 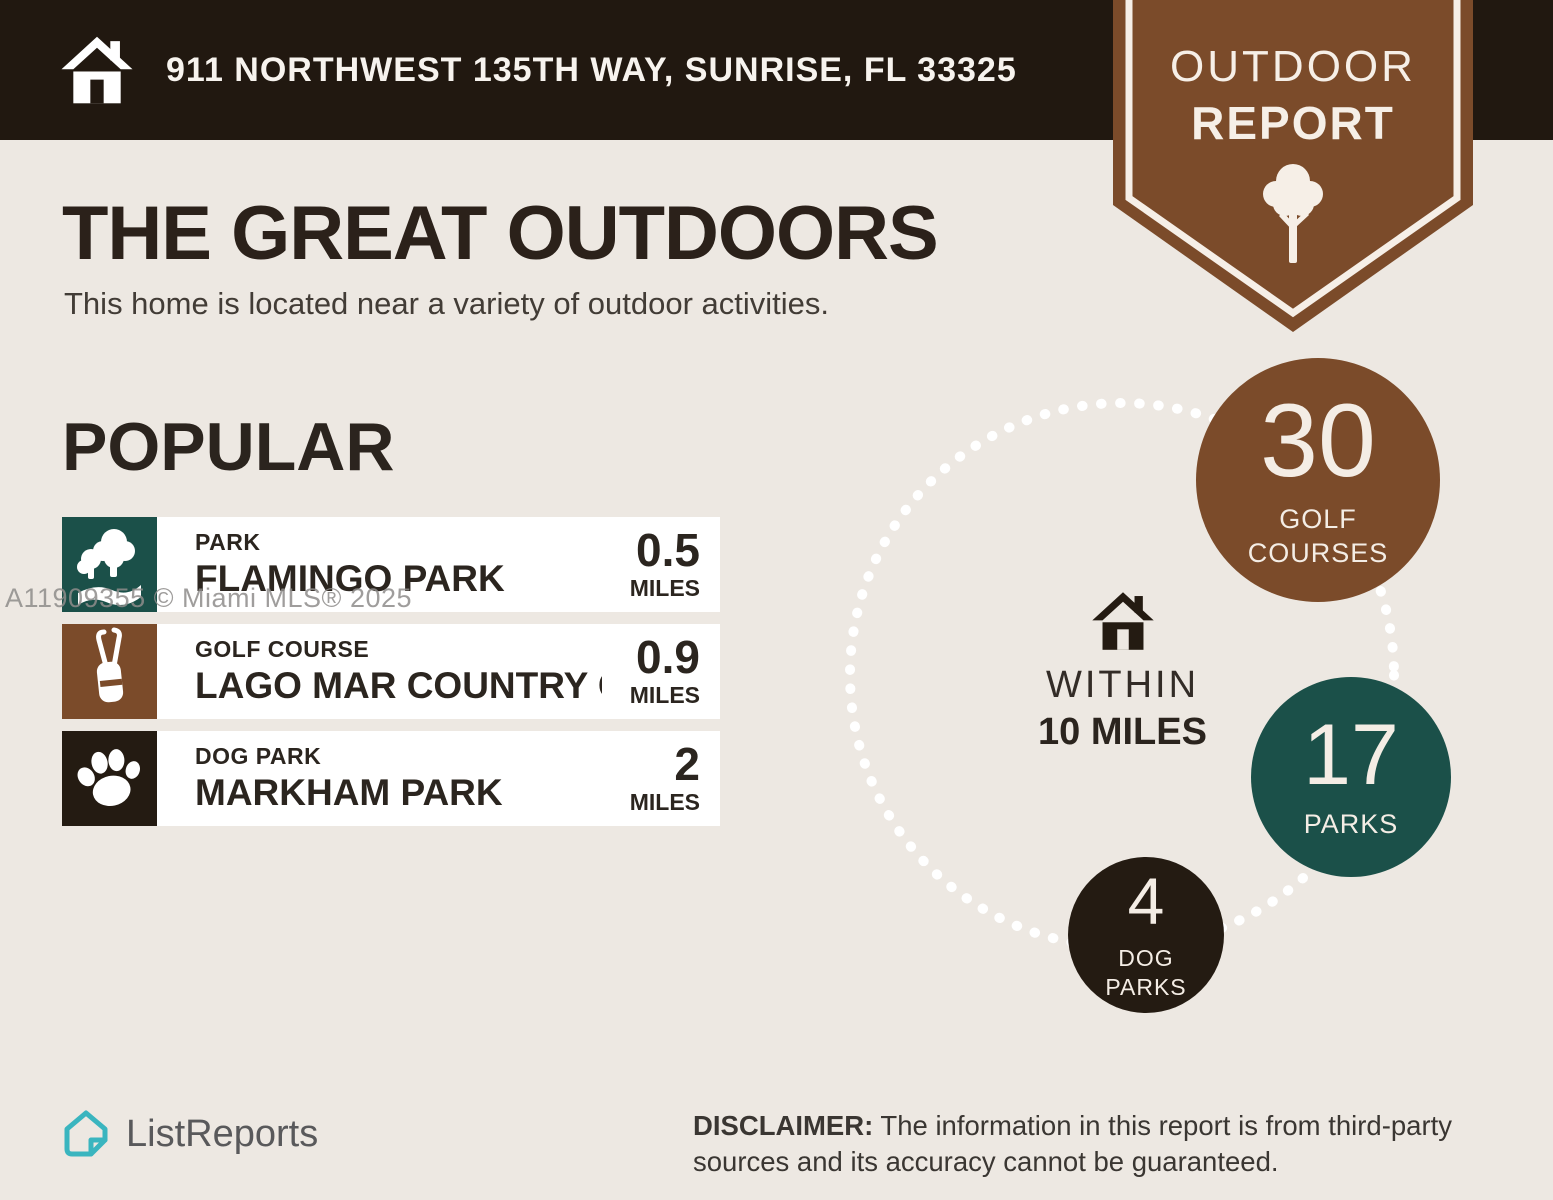 What do you see at coordinates (1293, 66) in the screenshot?
I see `badge-title-line1: OUTDOOR` at bounding box center [1293, 66].